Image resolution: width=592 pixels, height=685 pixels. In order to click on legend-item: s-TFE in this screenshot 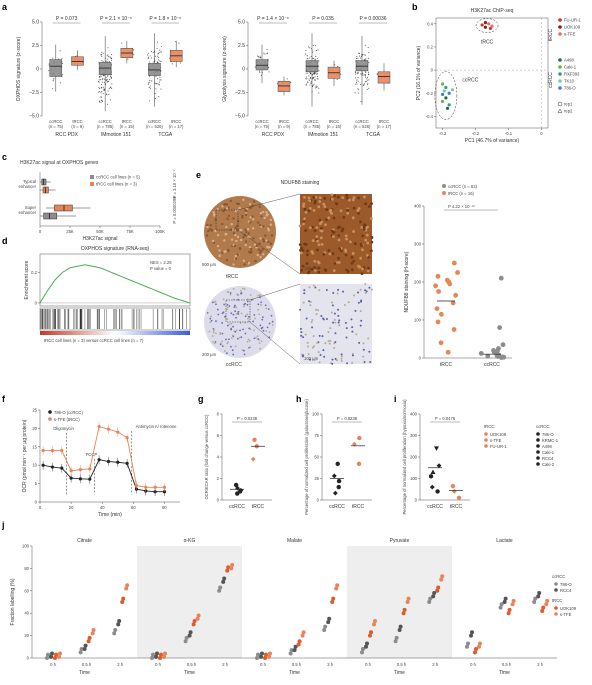, I will do `click(496, 440)`.